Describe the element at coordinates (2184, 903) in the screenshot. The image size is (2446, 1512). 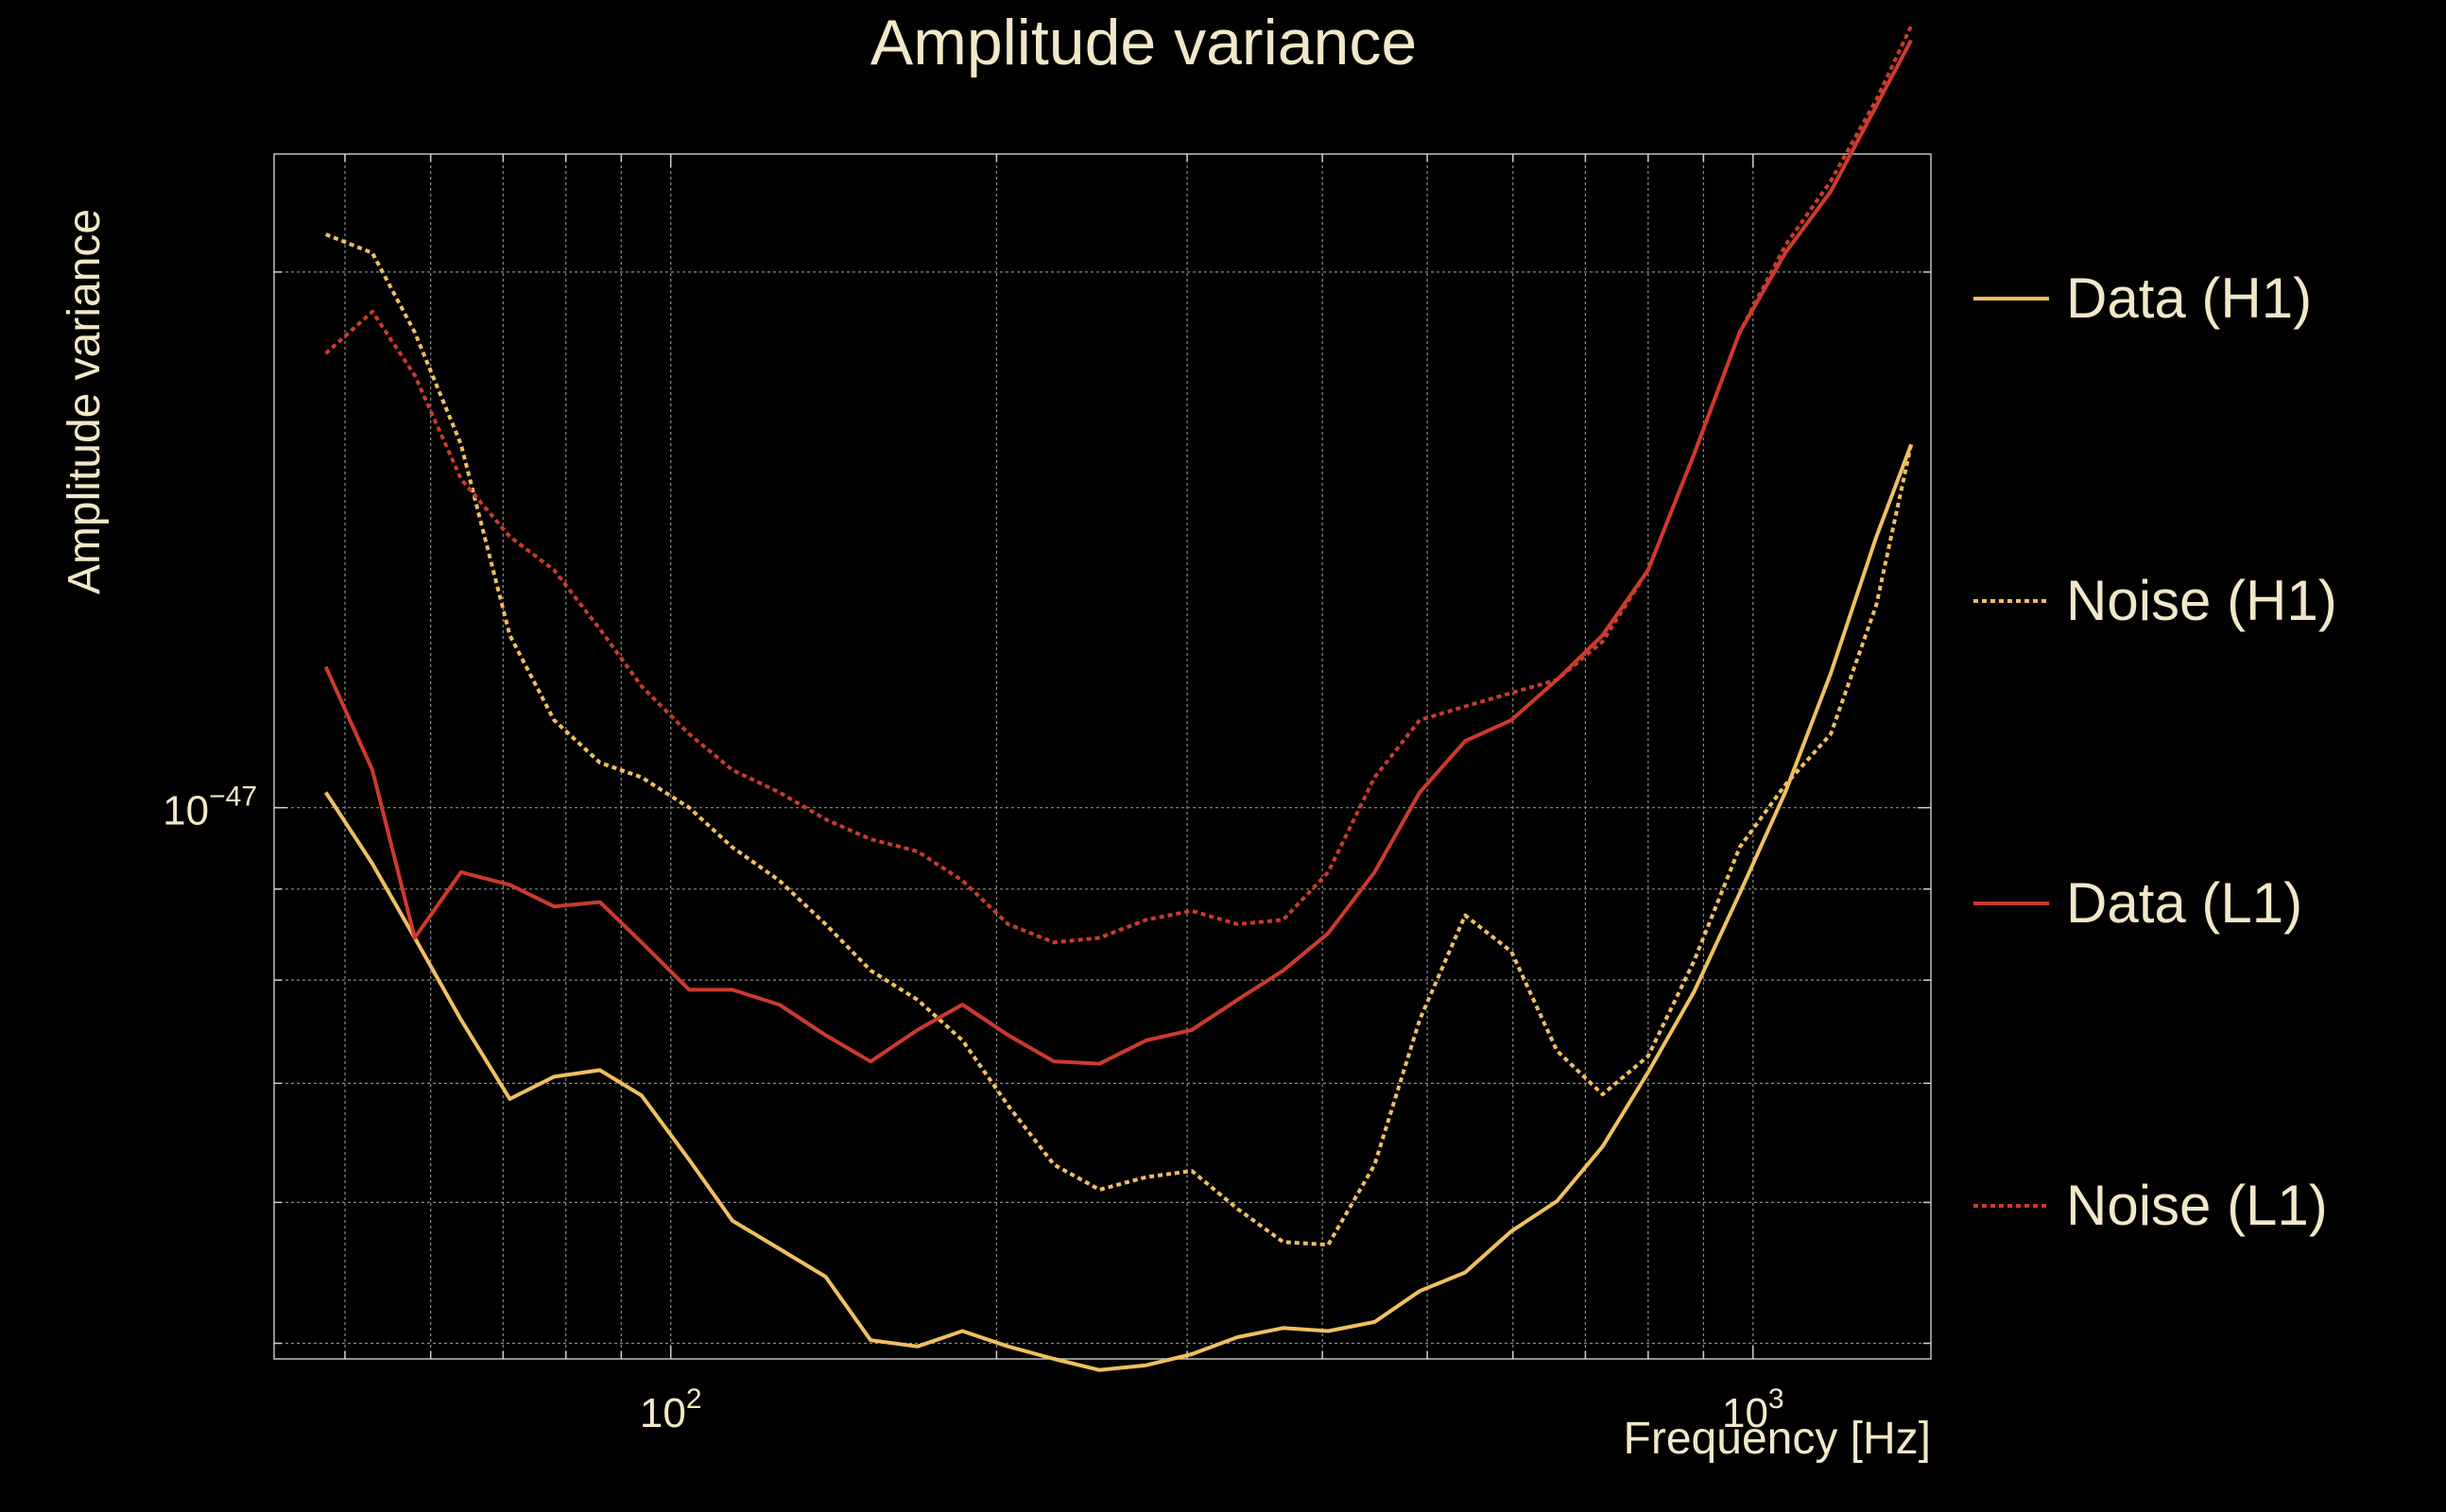
I see `legend-label-3: Data (L1)` at that location.